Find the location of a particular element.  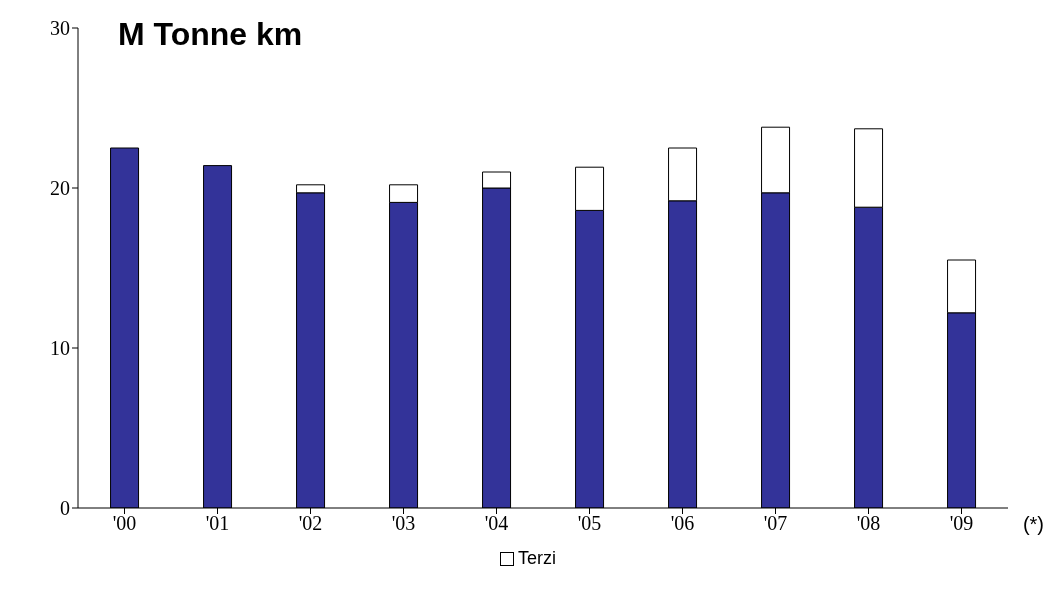

y-tick-label: 0 is located at coordinates (65, 508).